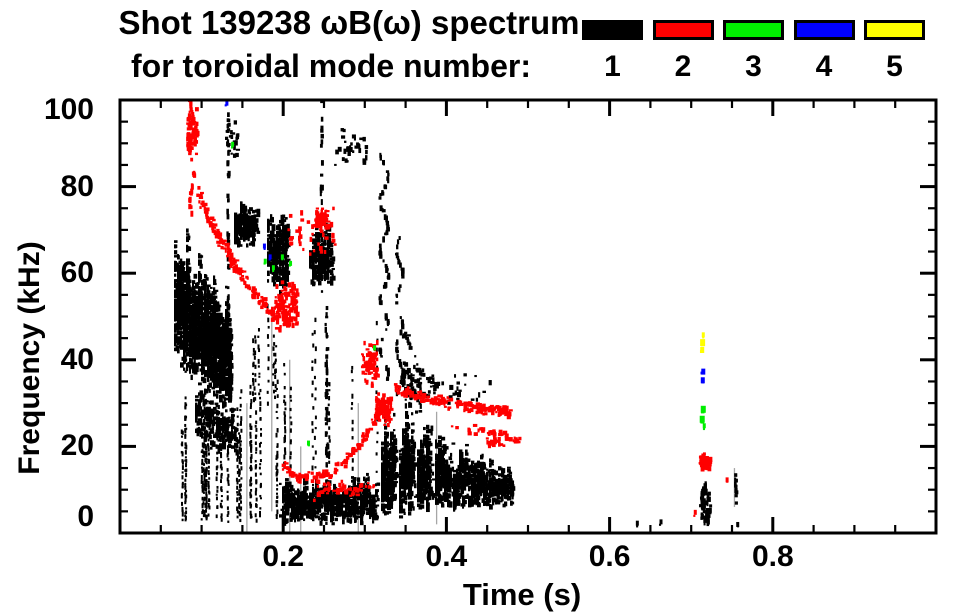 This screenshot has width=963, height=615. Describe the element at coordinates (349, 22) in the screenshot. I see `plot-title-line1: Shot 139238 ωB(ω) spectrum` at that location.